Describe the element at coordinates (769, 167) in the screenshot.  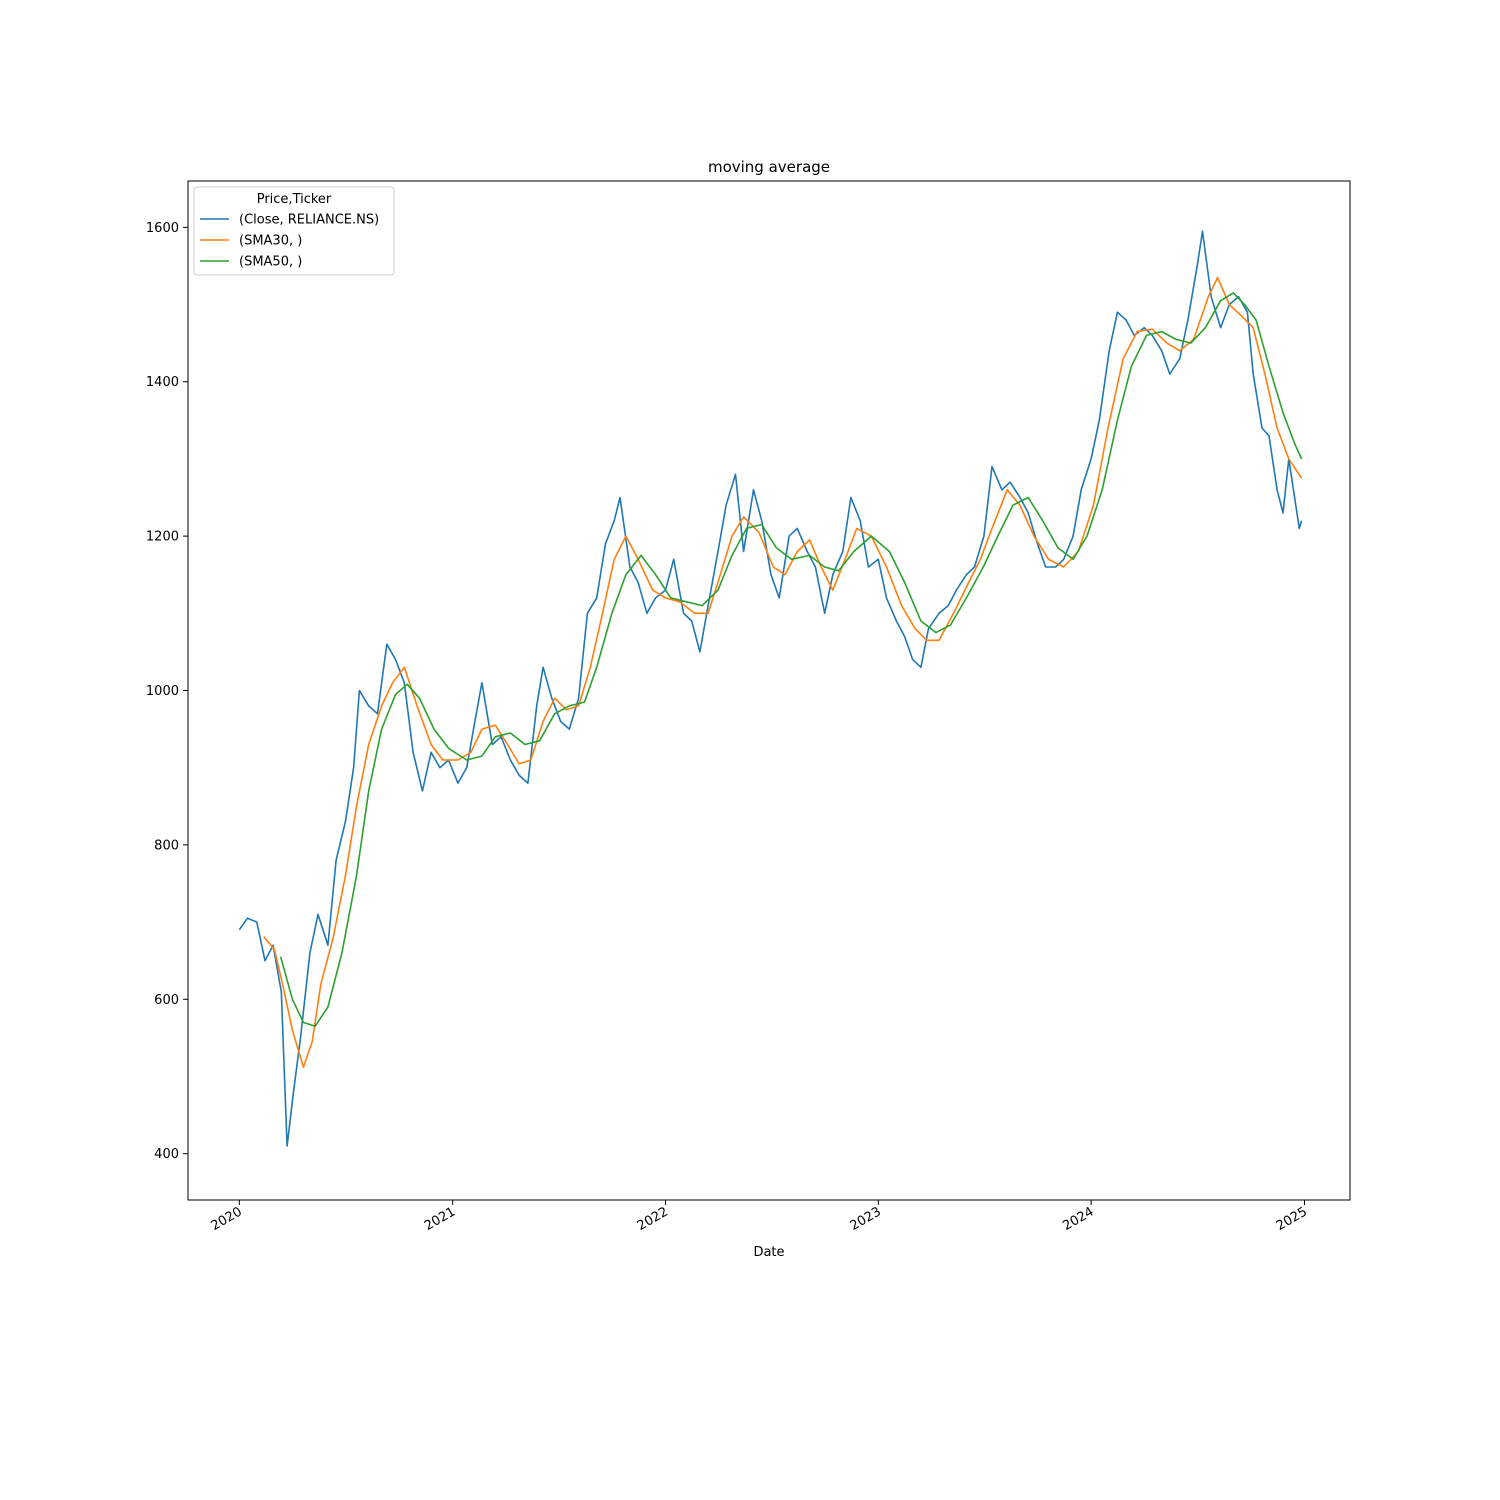
I see `chart-title: moving average` at that location.